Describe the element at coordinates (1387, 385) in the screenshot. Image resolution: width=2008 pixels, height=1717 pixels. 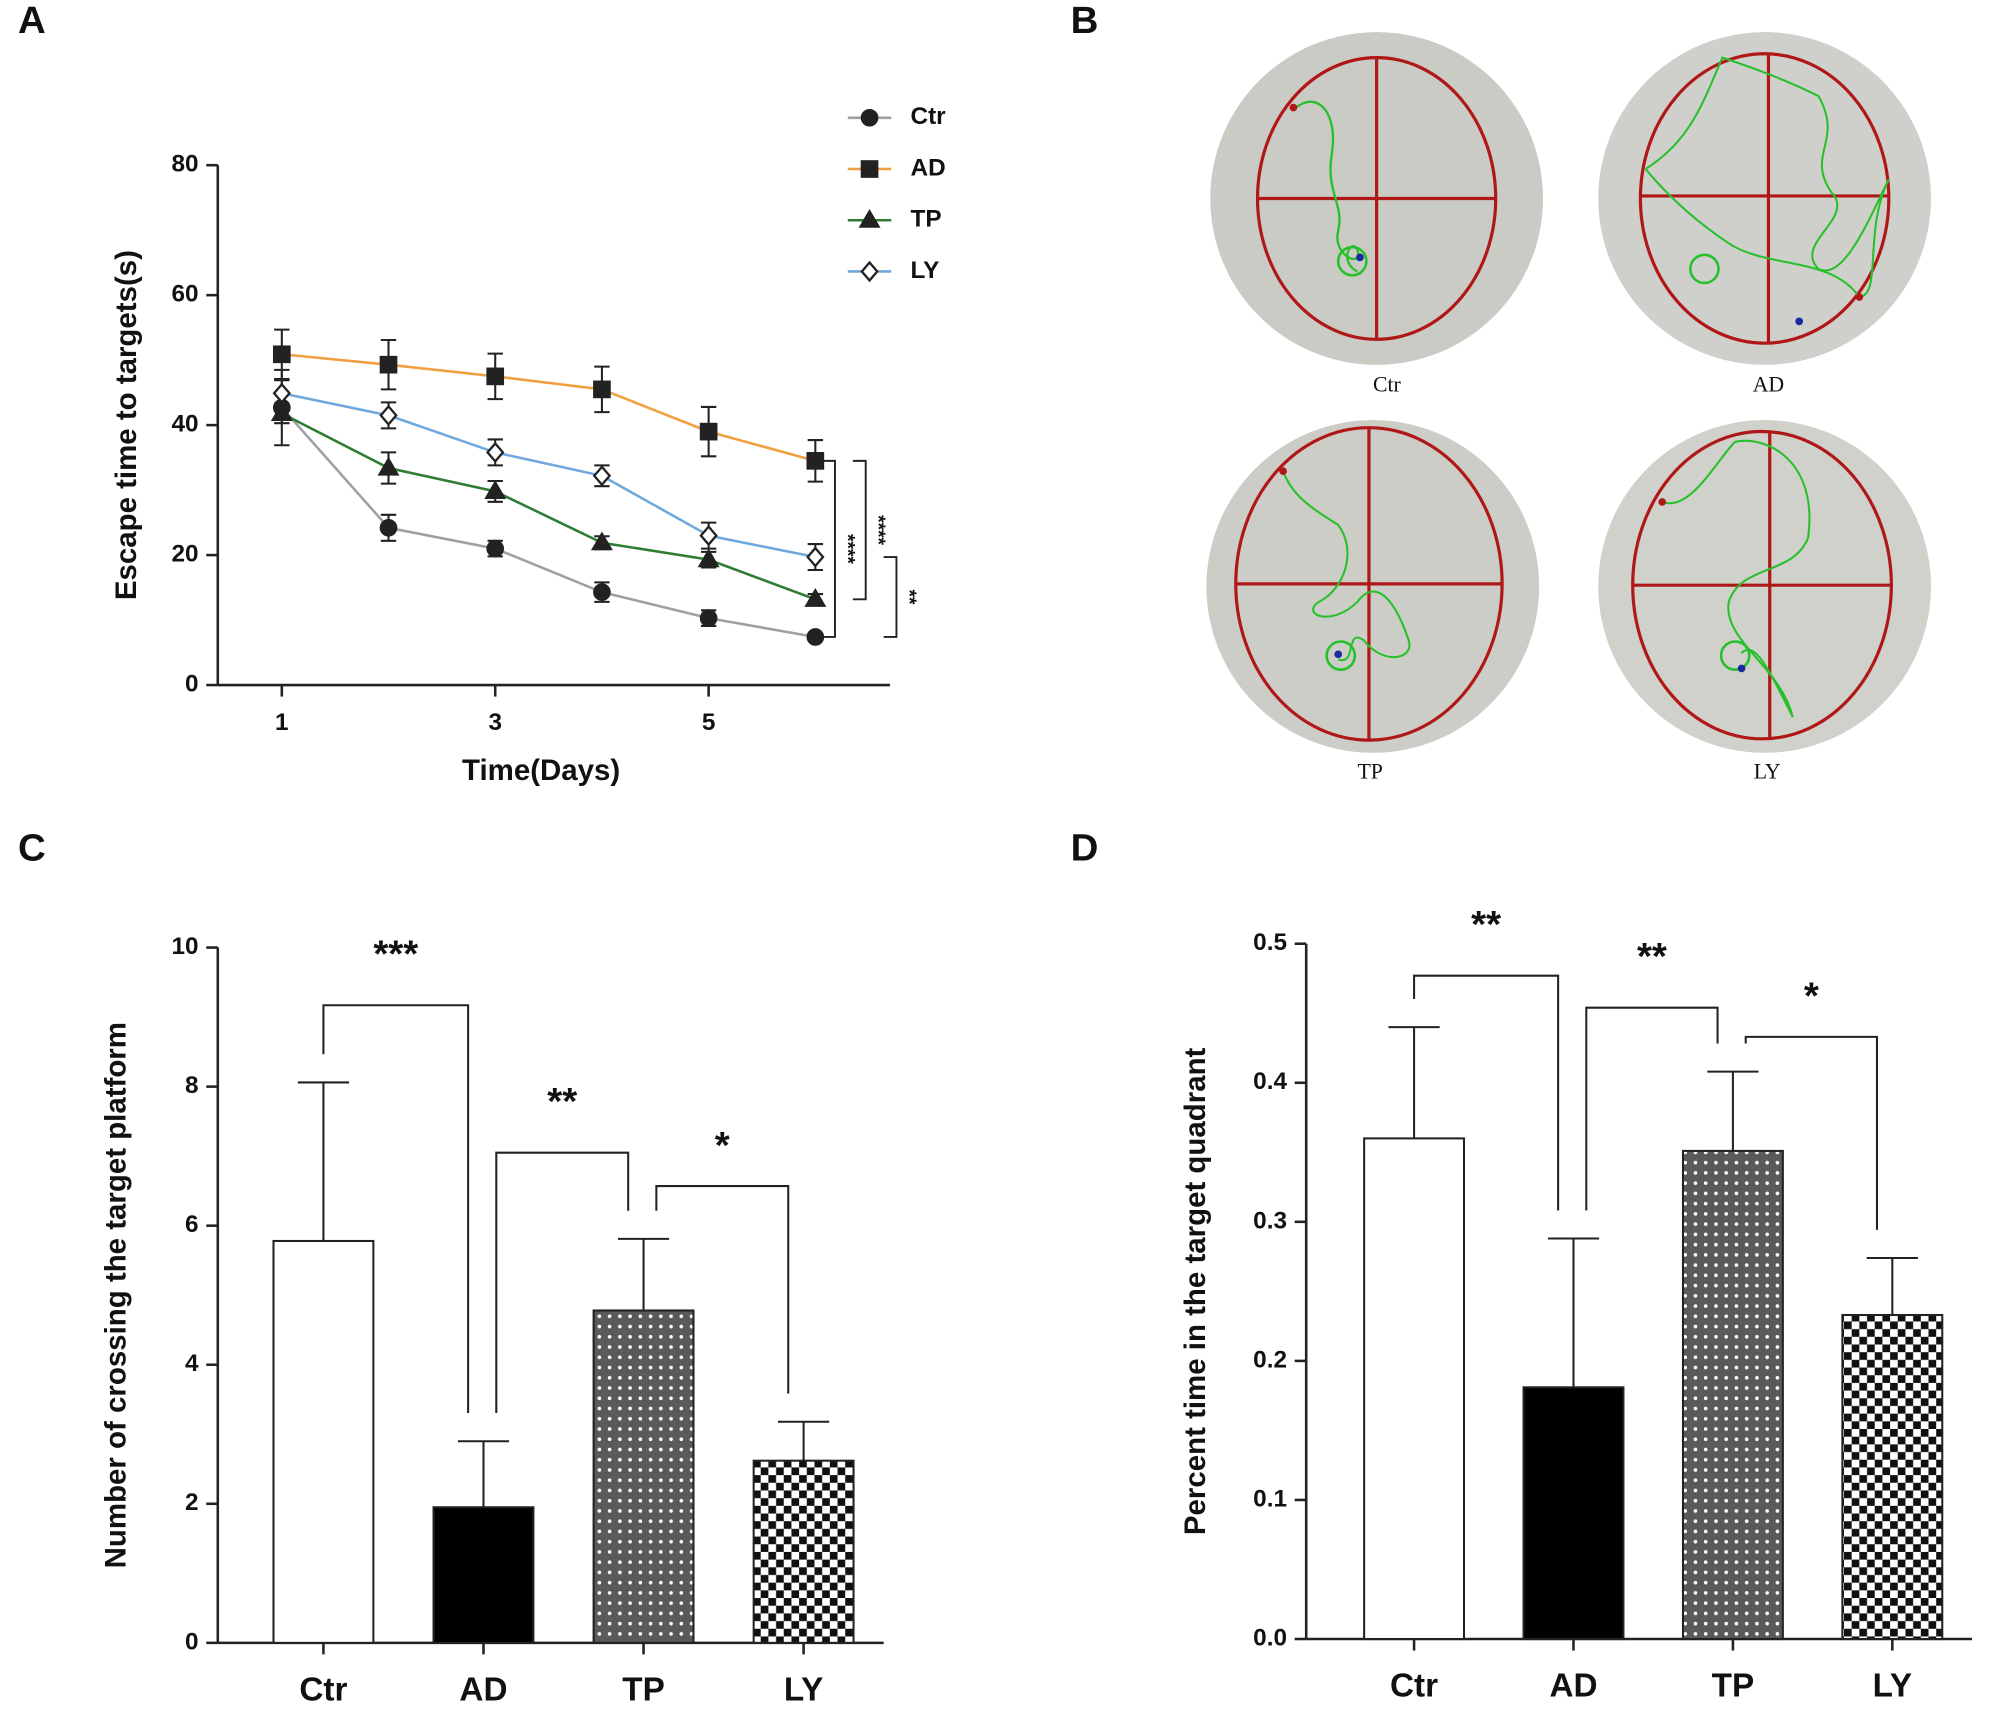
I see `maze-label: Ctr` at that location.